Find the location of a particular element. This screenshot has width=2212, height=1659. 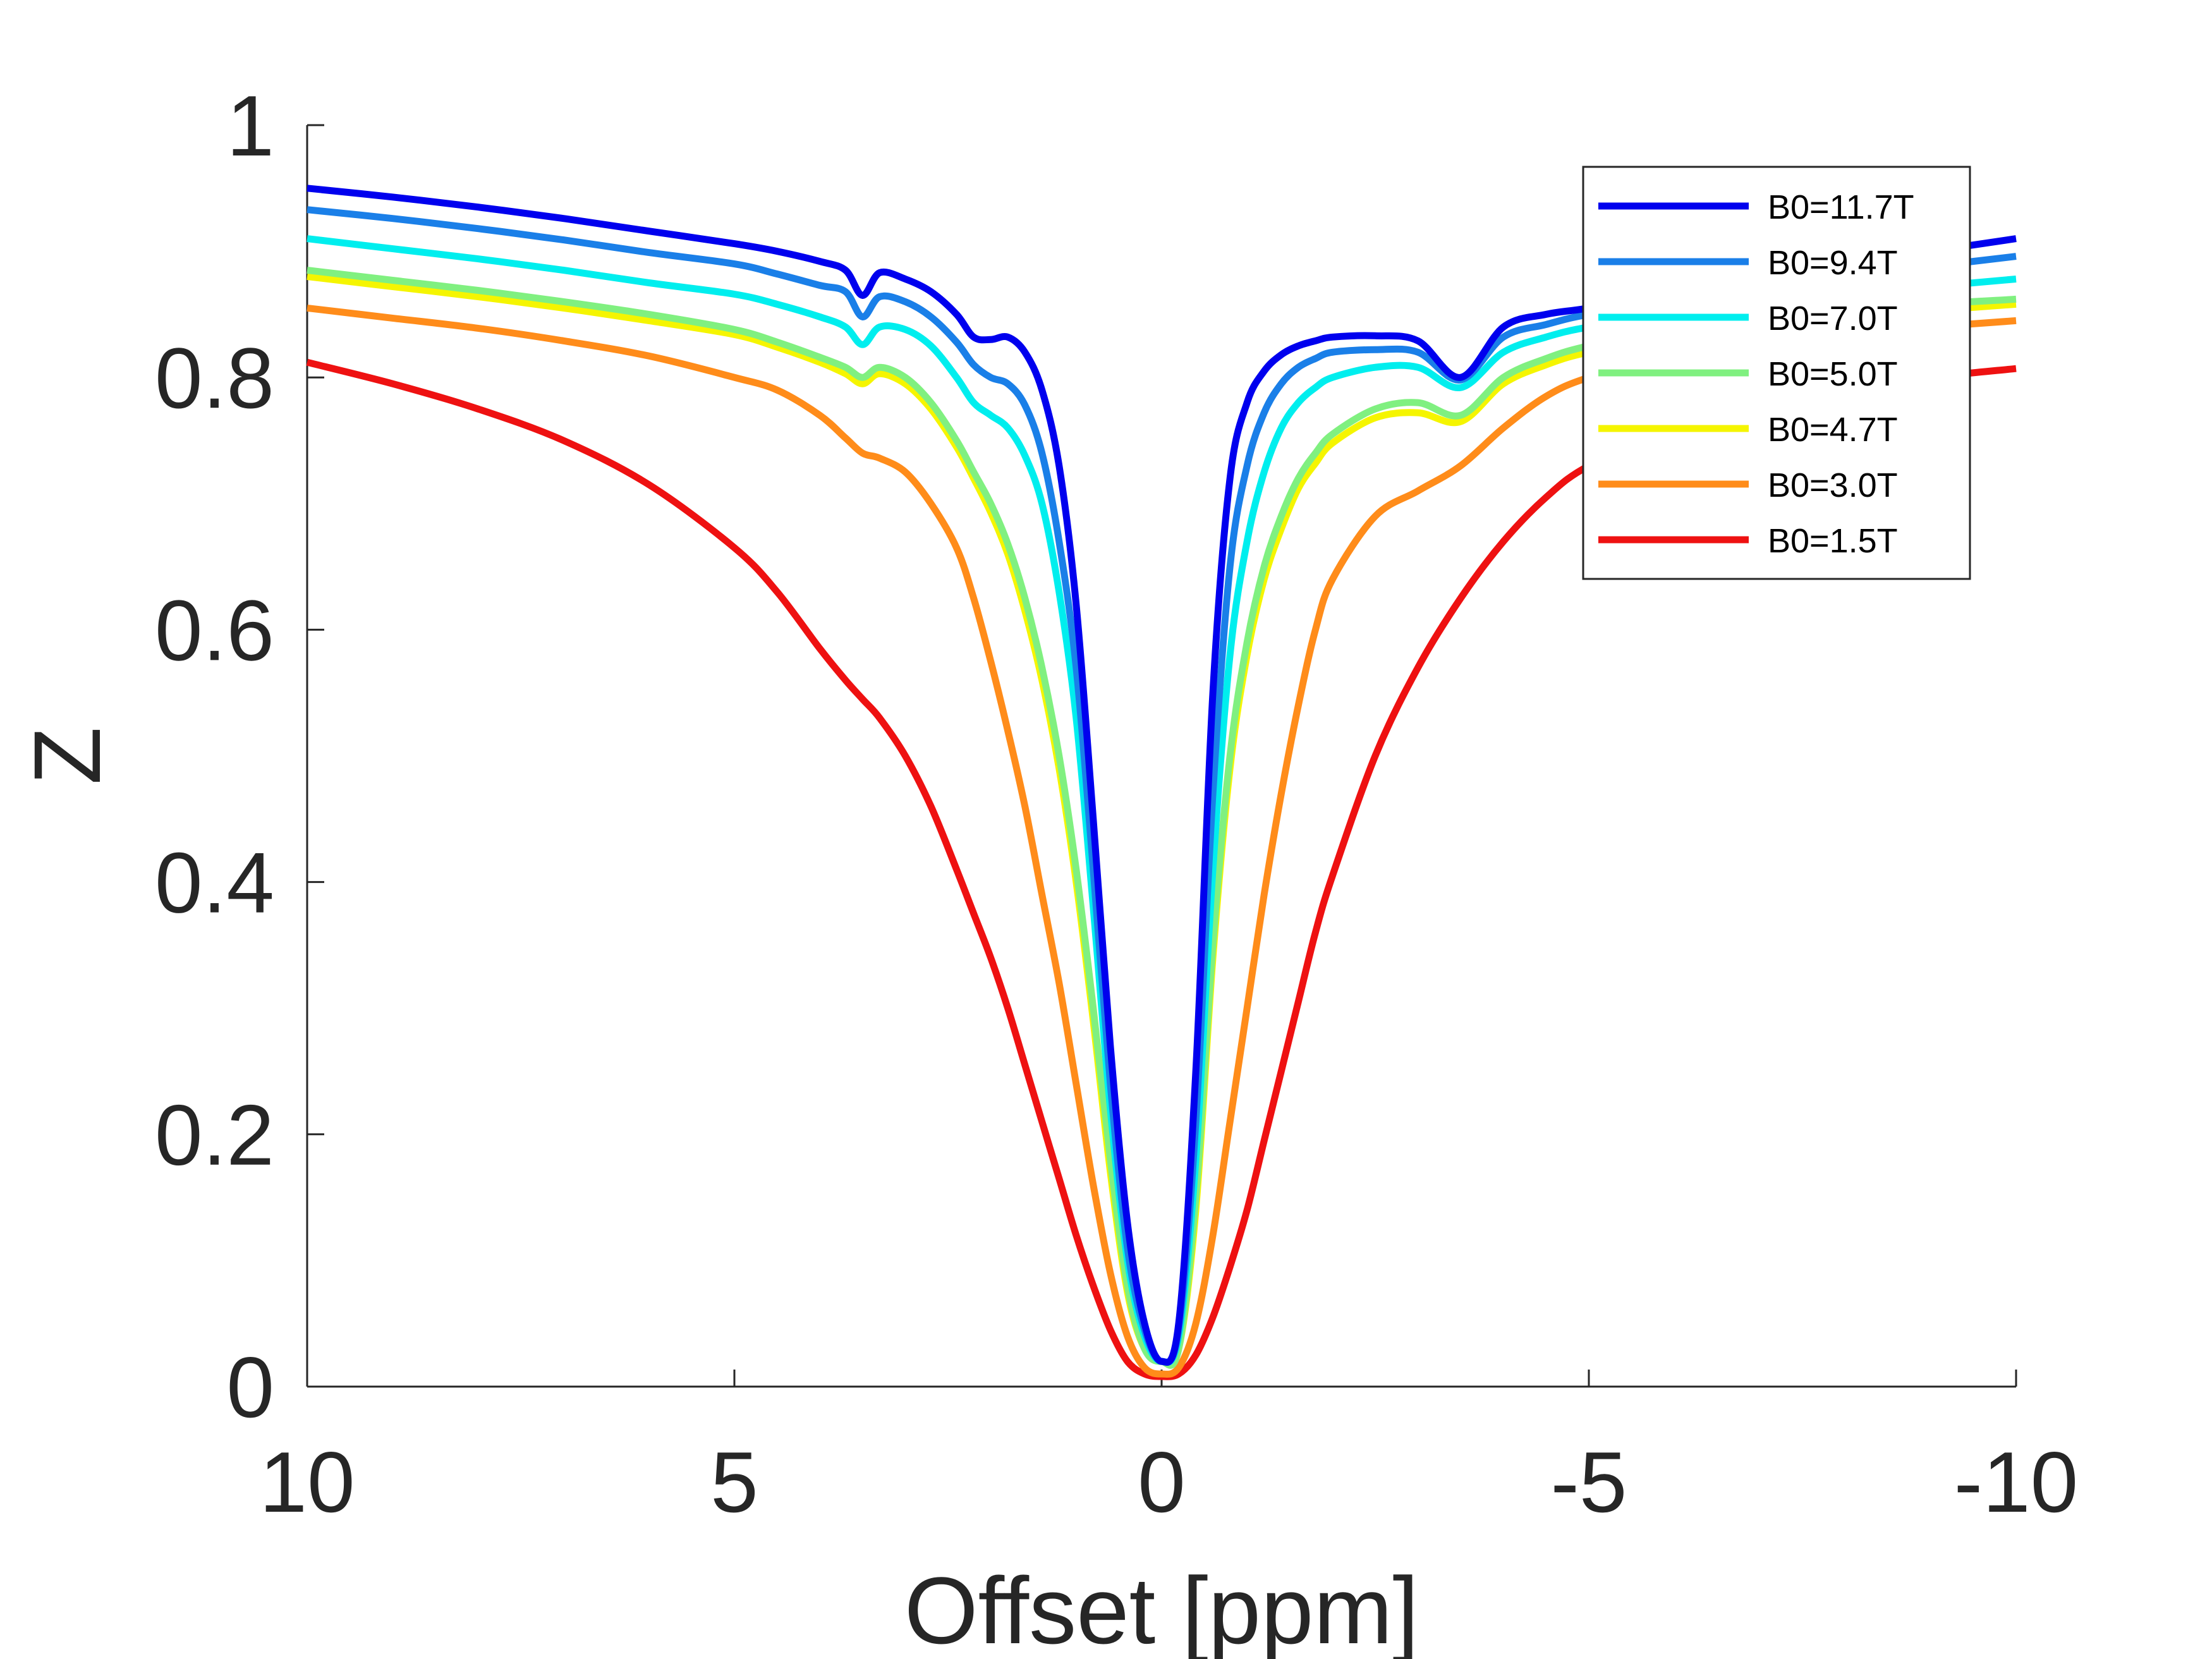

x-tick-label: -10 is located at coordinates (2017, 1482).